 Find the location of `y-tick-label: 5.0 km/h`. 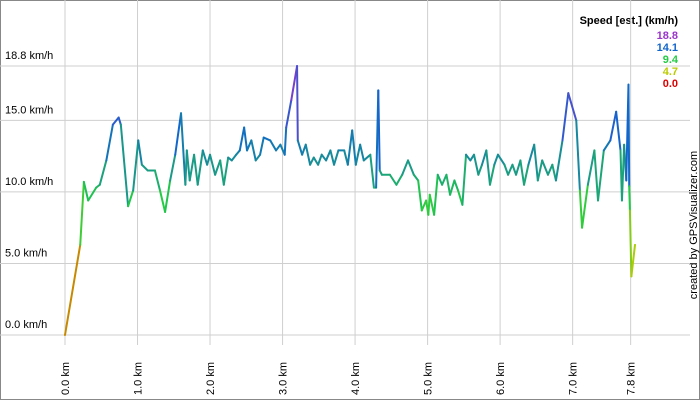

y-tick-label: 5.0 km/h is located at coordinates (26, 253).